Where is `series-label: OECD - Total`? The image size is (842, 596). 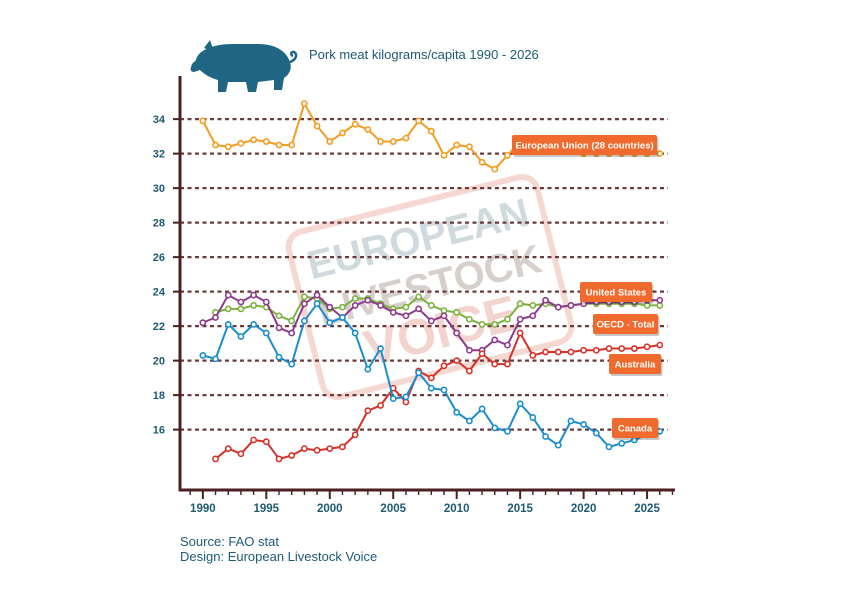 series-label: OECD - Total is located at coordinates (626, 325).